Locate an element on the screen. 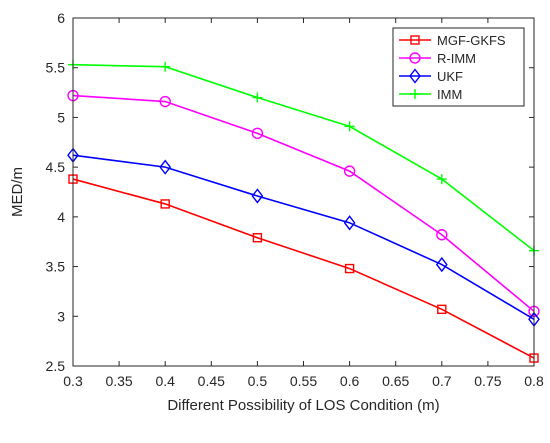 The width and height of the screenshot is (550, 443). y-tick-label: 4 is located at coordinates (61, 217).